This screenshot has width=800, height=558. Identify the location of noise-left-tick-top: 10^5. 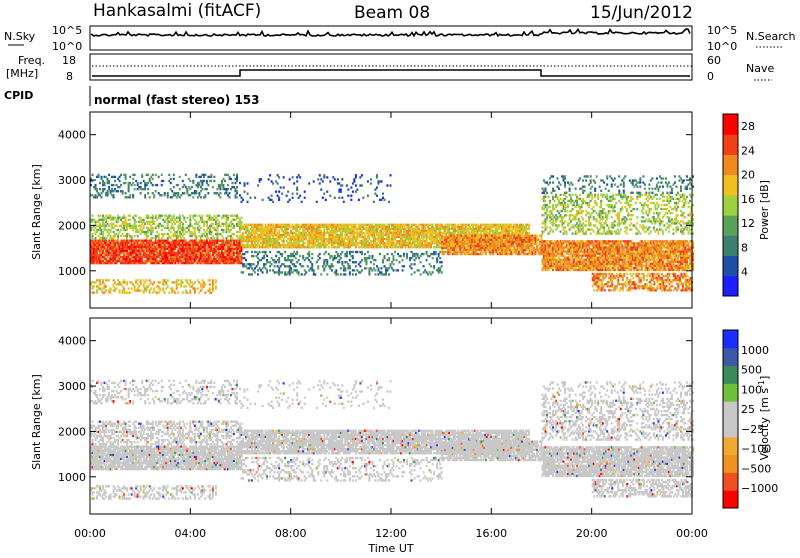
(67, 30).